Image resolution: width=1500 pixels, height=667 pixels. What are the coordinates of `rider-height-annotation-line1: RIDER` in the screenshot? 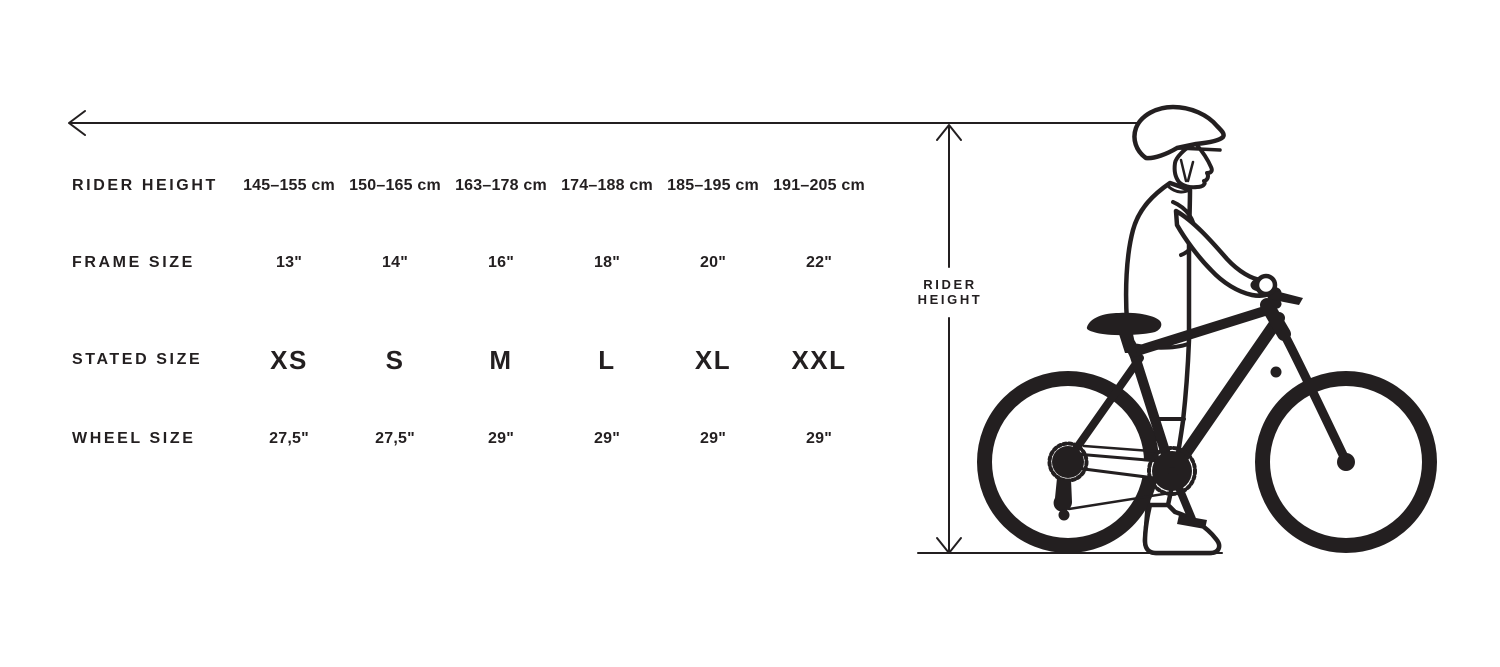 It's located at (950, 284).